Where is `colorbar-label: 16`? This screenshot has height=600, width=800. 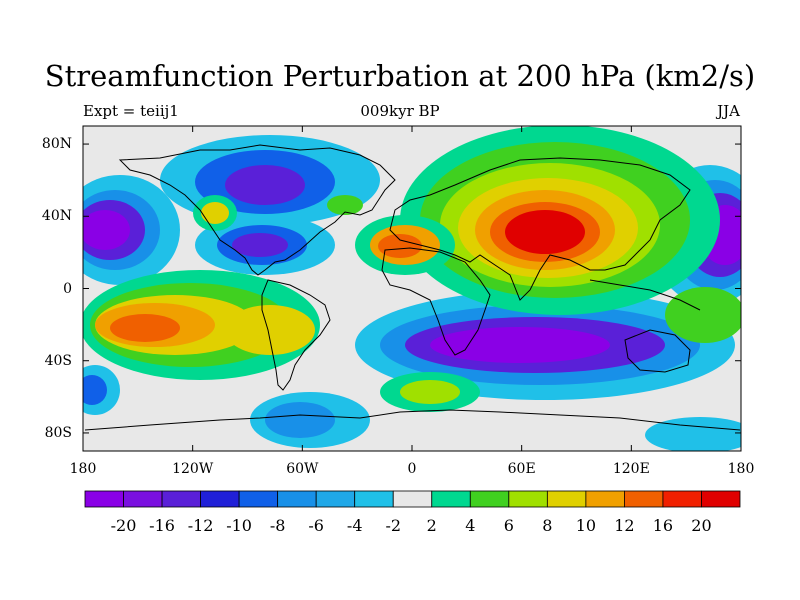
colorbar-label: 16 is located at coordinates (663, 525).